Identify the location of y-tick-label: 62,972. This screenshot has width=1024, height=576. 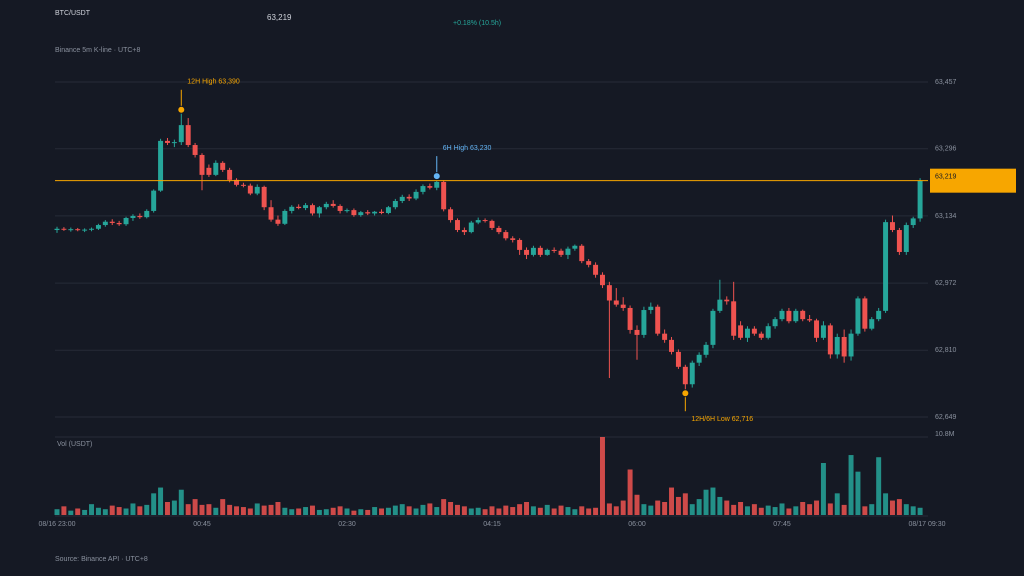
(946, 283).